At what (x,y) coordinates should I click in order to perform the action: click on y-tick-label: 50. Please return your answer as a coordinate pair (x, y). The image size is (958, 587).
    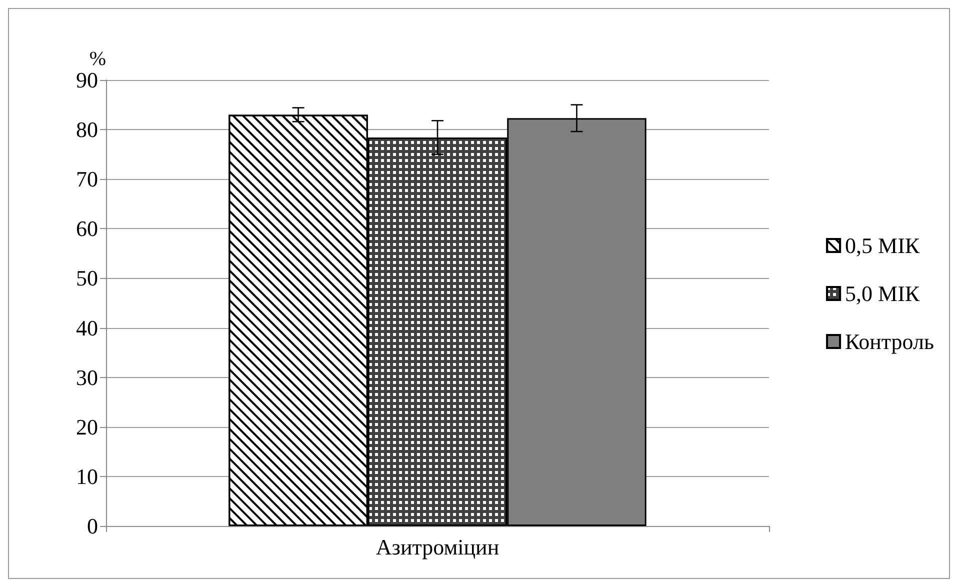
    Looking at the image, I should click on (87, 278).